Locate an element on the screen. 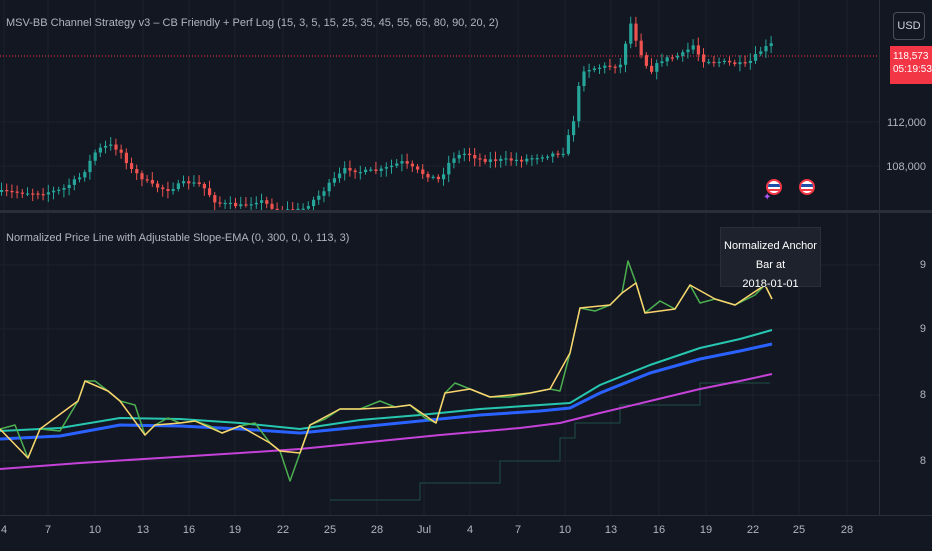  time-tick: 16 is located at coordinates (189, 530).